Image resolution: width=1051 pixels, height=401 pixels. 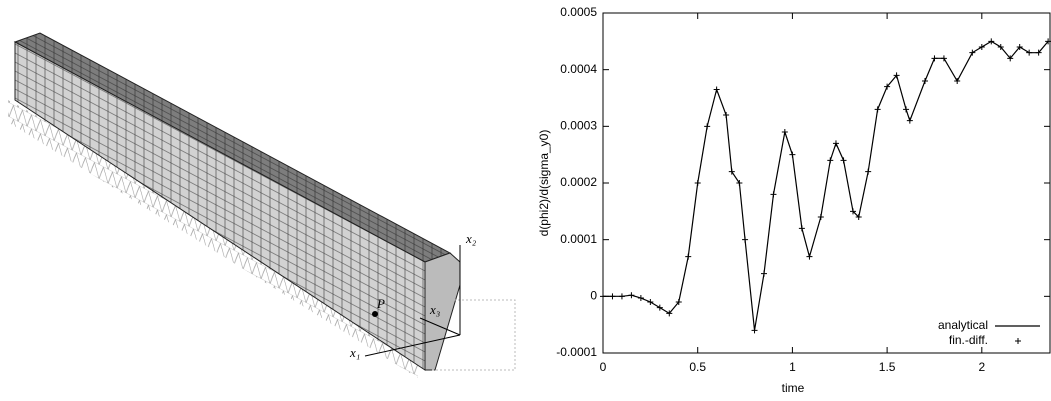 I want to click on y-tick-label: 0, so click(x=593, y=296).